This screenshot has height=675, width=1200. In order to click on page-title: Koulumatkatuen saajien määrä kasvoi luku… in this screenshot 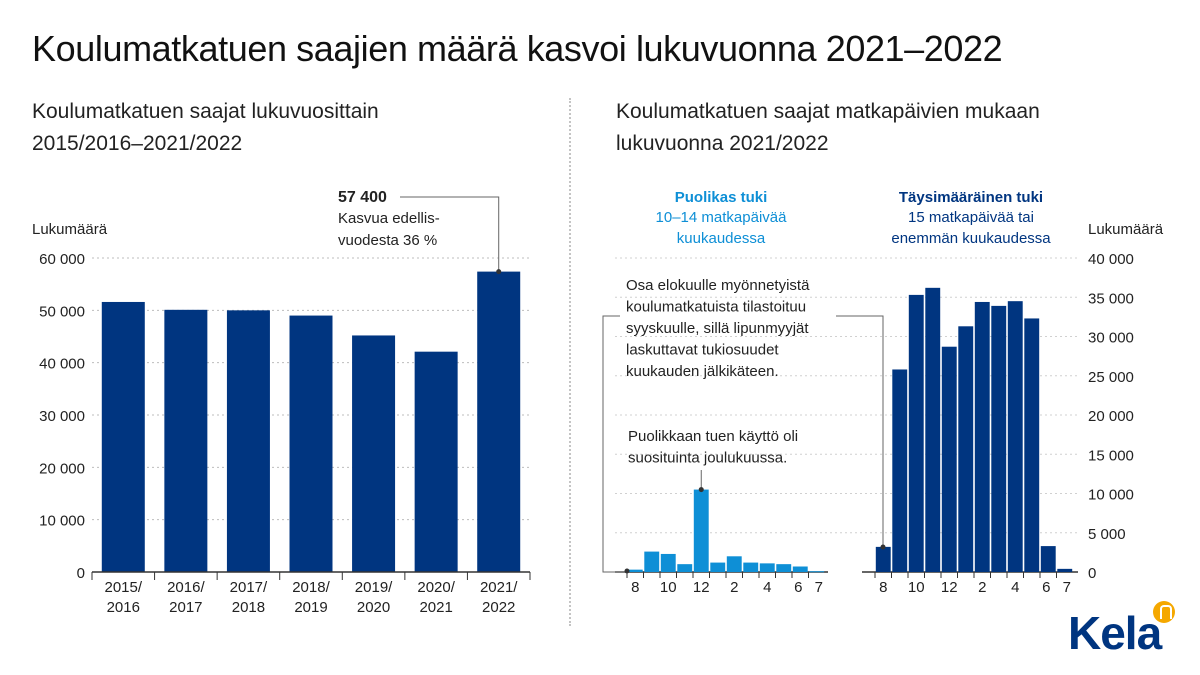, I will do `click(517, 48)`.